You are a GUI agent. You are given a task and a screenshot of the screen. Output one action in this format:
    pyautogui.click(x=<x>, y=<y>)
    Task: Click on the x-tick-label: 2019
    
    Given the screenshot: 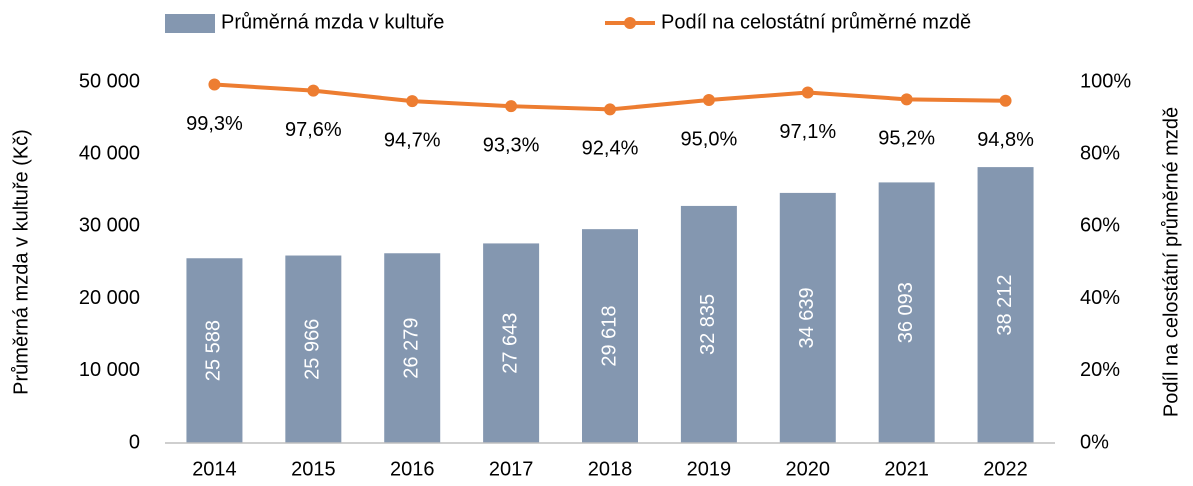 What is the action you would take?
    pyautogui.click(x=709, y=469)
    